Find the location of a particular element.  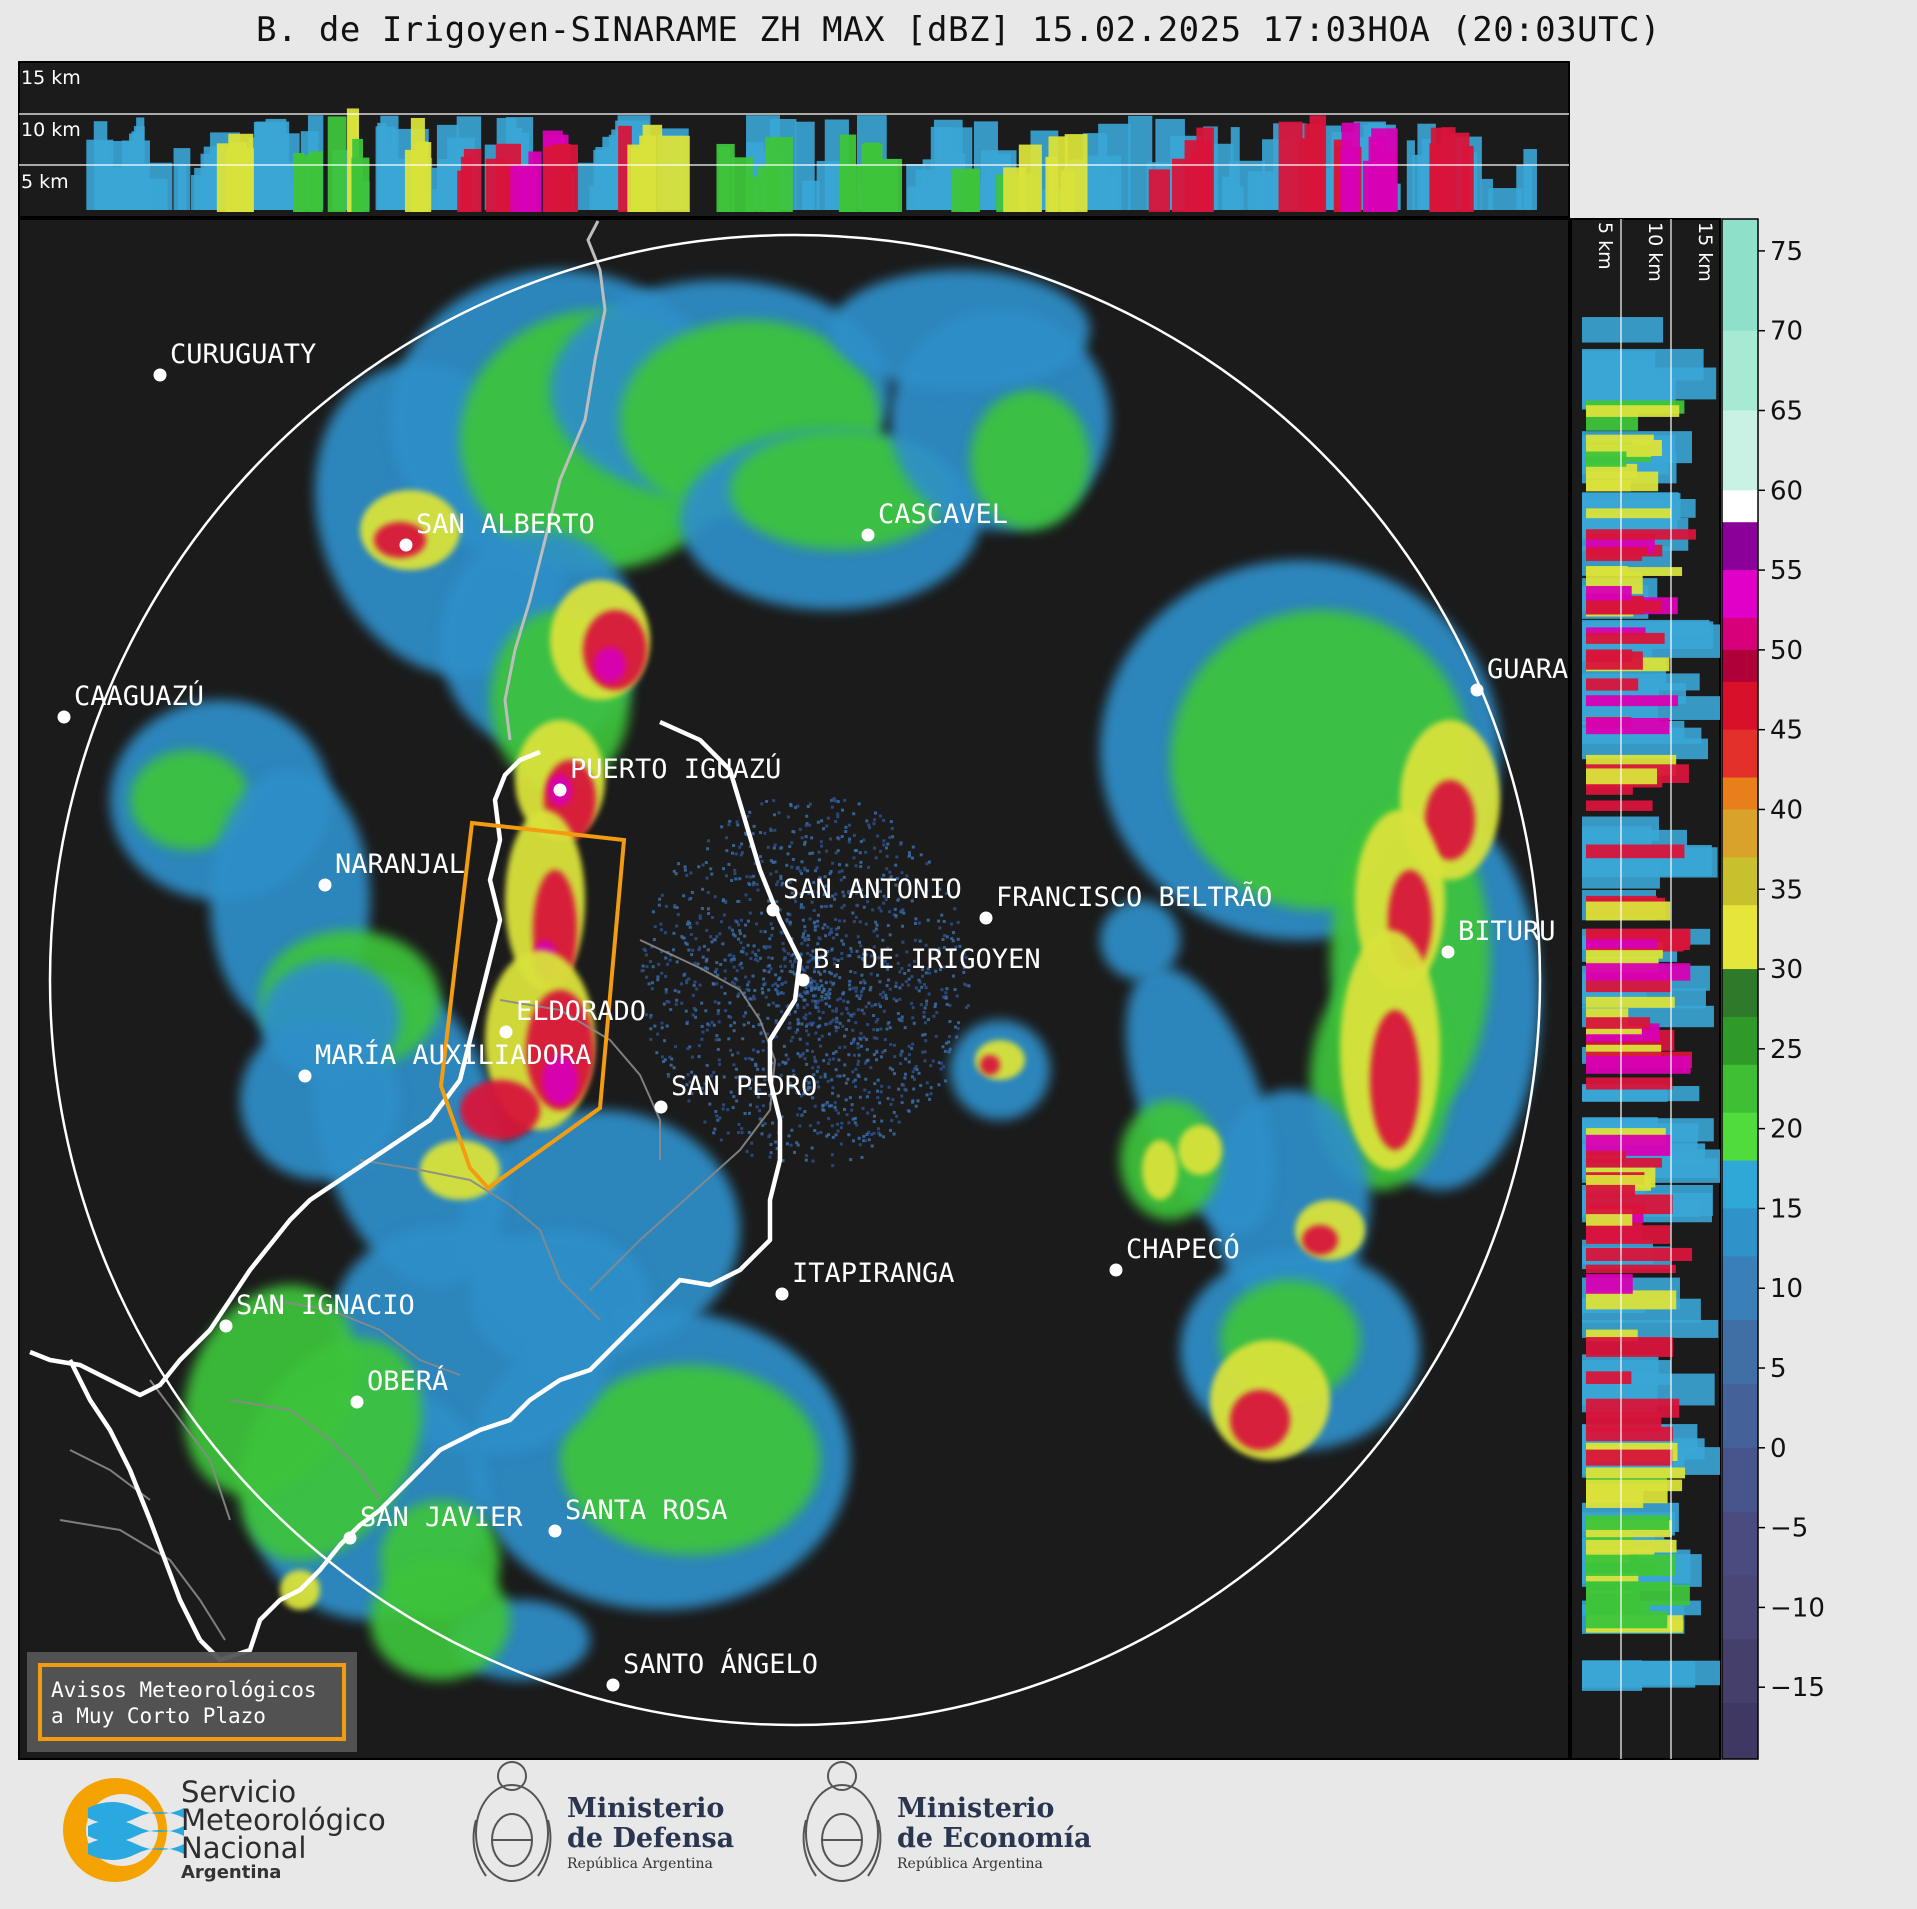

footer-logos is located at coordinates (472, 1821).